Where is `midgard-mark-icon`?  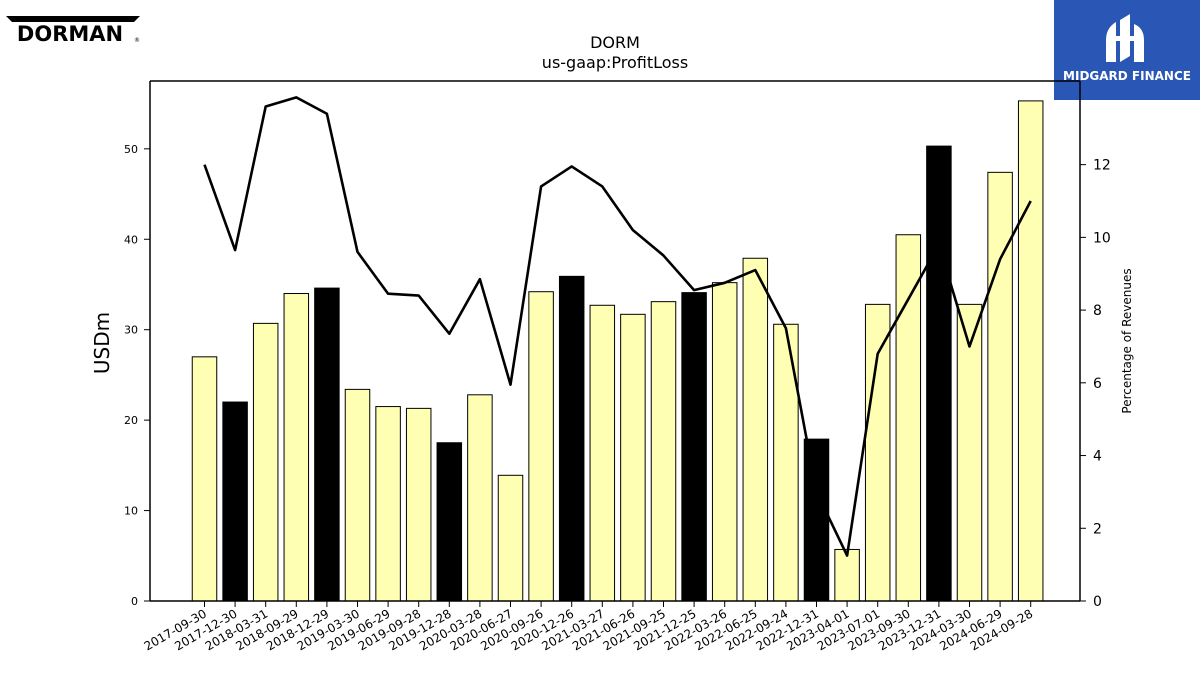
midgard-mark-icon is located at coordinates (1125, 38).